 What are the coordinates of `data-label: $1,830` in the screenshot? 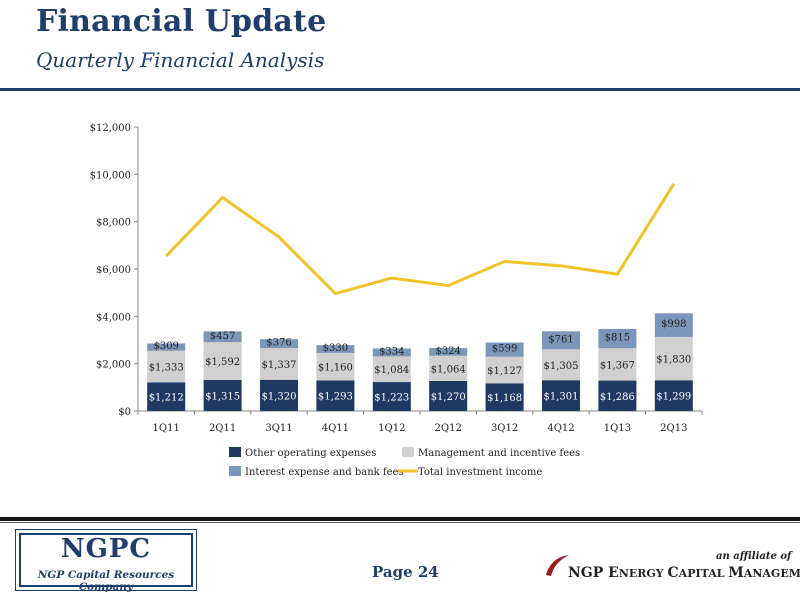 It's located at (673, 360).